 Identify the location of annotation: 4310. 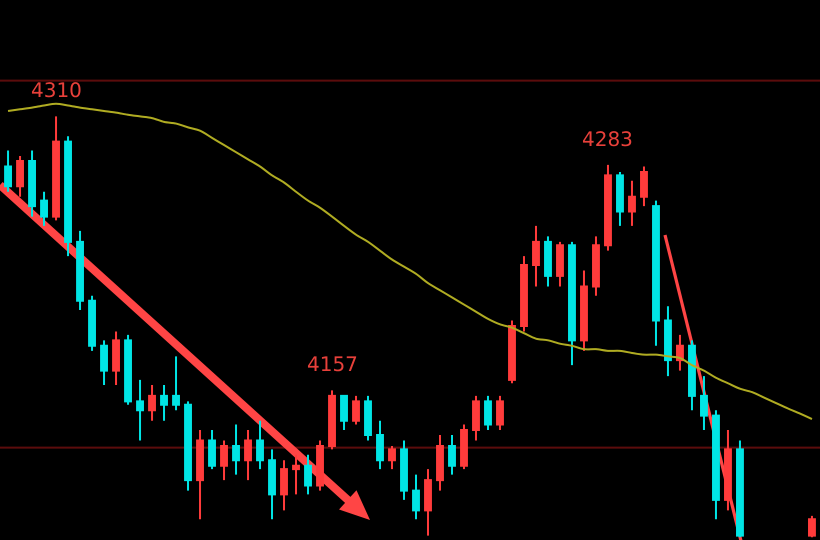
(56, 90).